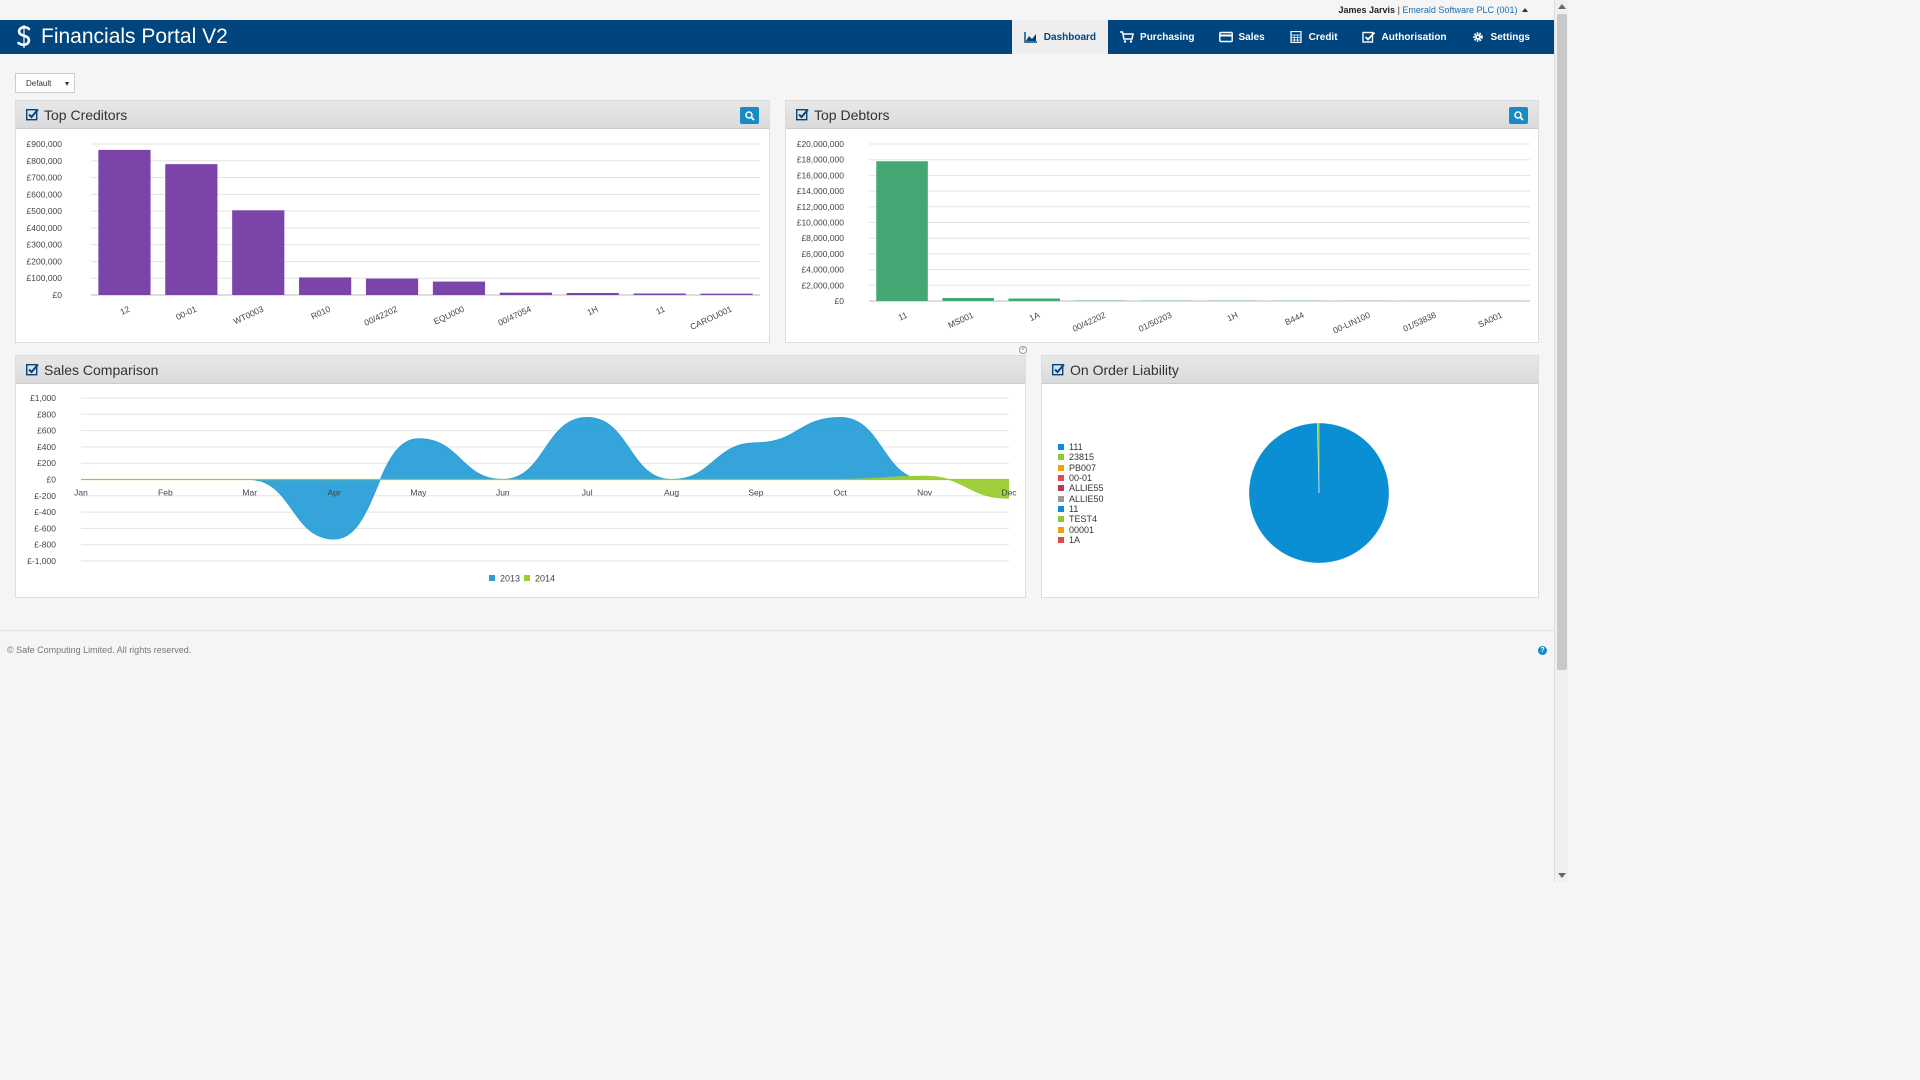 This screenshot has height=1080, width=1920. Describe the element at coordinates (1404, 37) in the screenshot. I see `nav-authorisation: Authorisation` at that location.